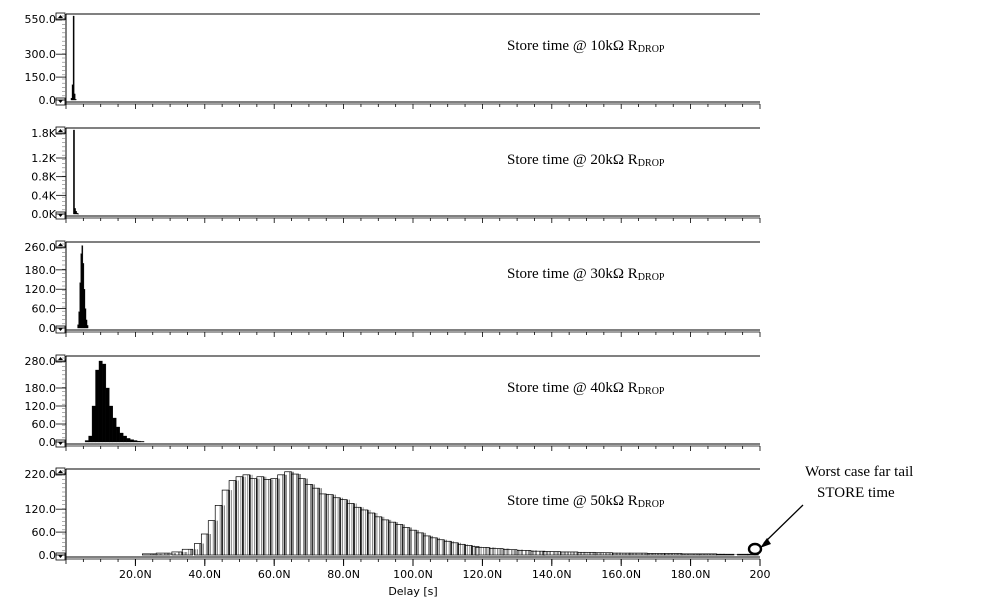 This screenshot has width=997, height=599. What do you see at coordinates (552, 574) in the screenshot?
I see `x-tick-label: 140.0N` at bounding box center [552, 574].